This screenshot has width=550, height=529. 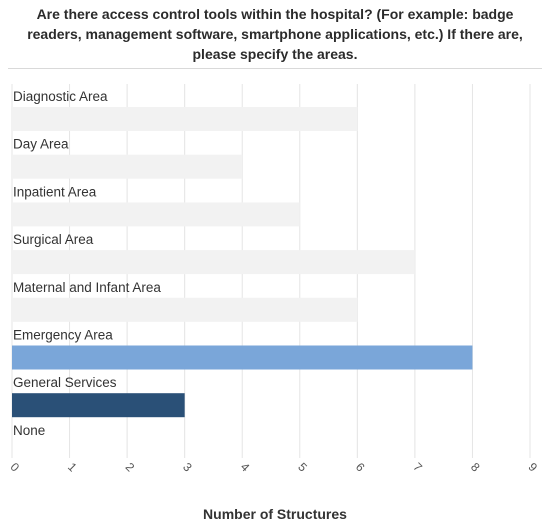 I want to click on category-label-day-area: Day Area, so click(x=41, y=144).